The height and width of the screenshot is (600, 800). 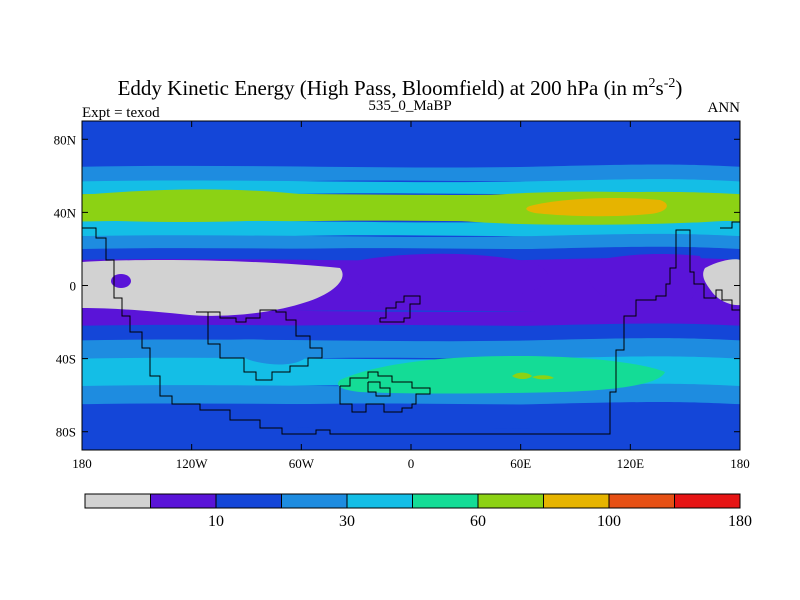 I want to click on colorbar: 10 30 60 100 180, so click(x=418, y=511).